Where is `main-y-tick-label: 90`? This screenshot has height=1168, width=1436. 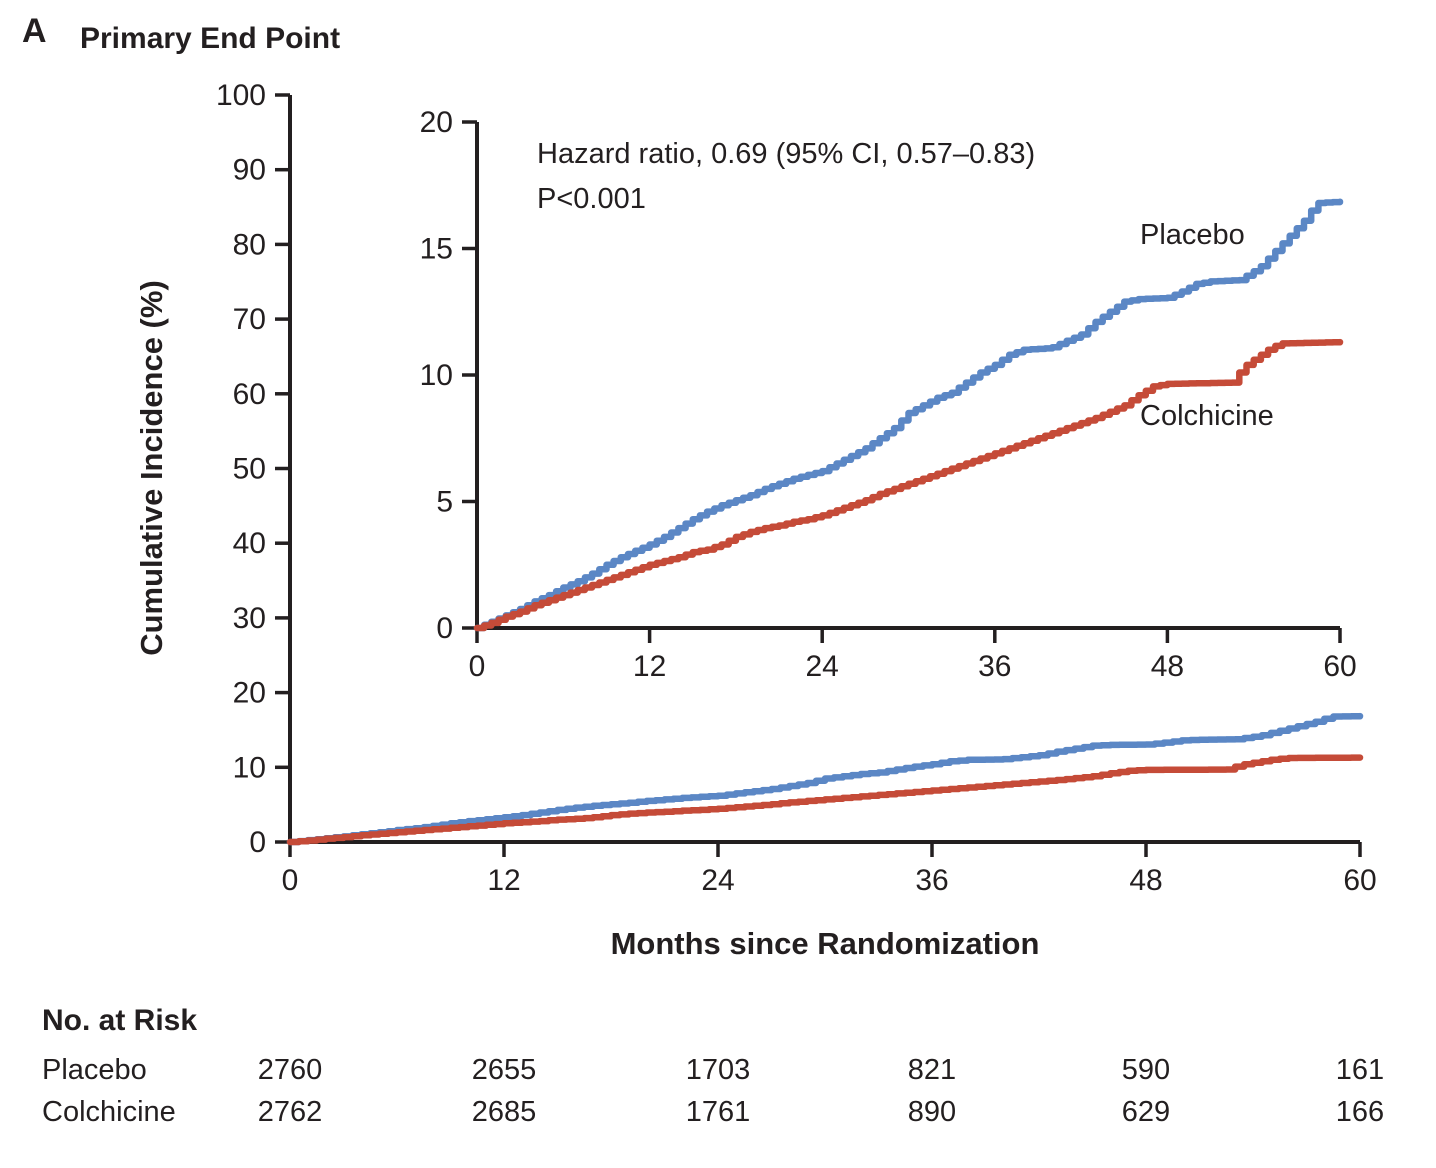 main-y-tick-label: 90 is located at coordinates (249, 170).